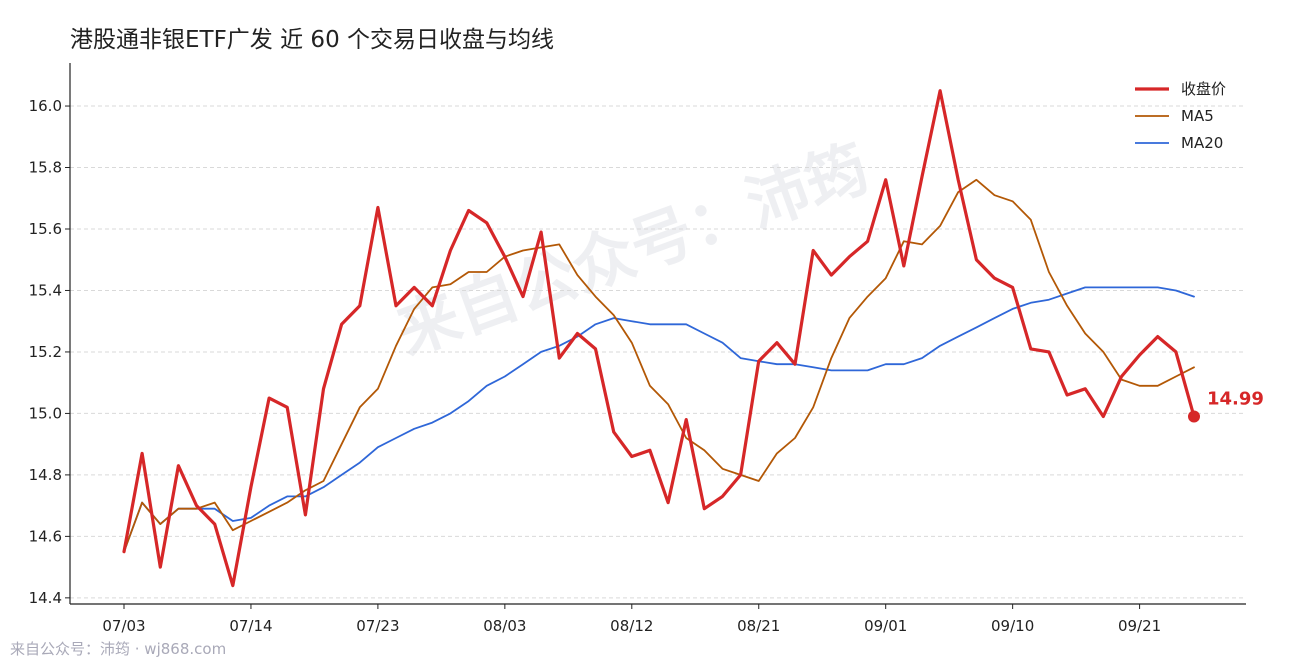 The width and height of the screenshot is (1290, 660). I want to click on y-tick-label: 15.0, so click(45, 413).